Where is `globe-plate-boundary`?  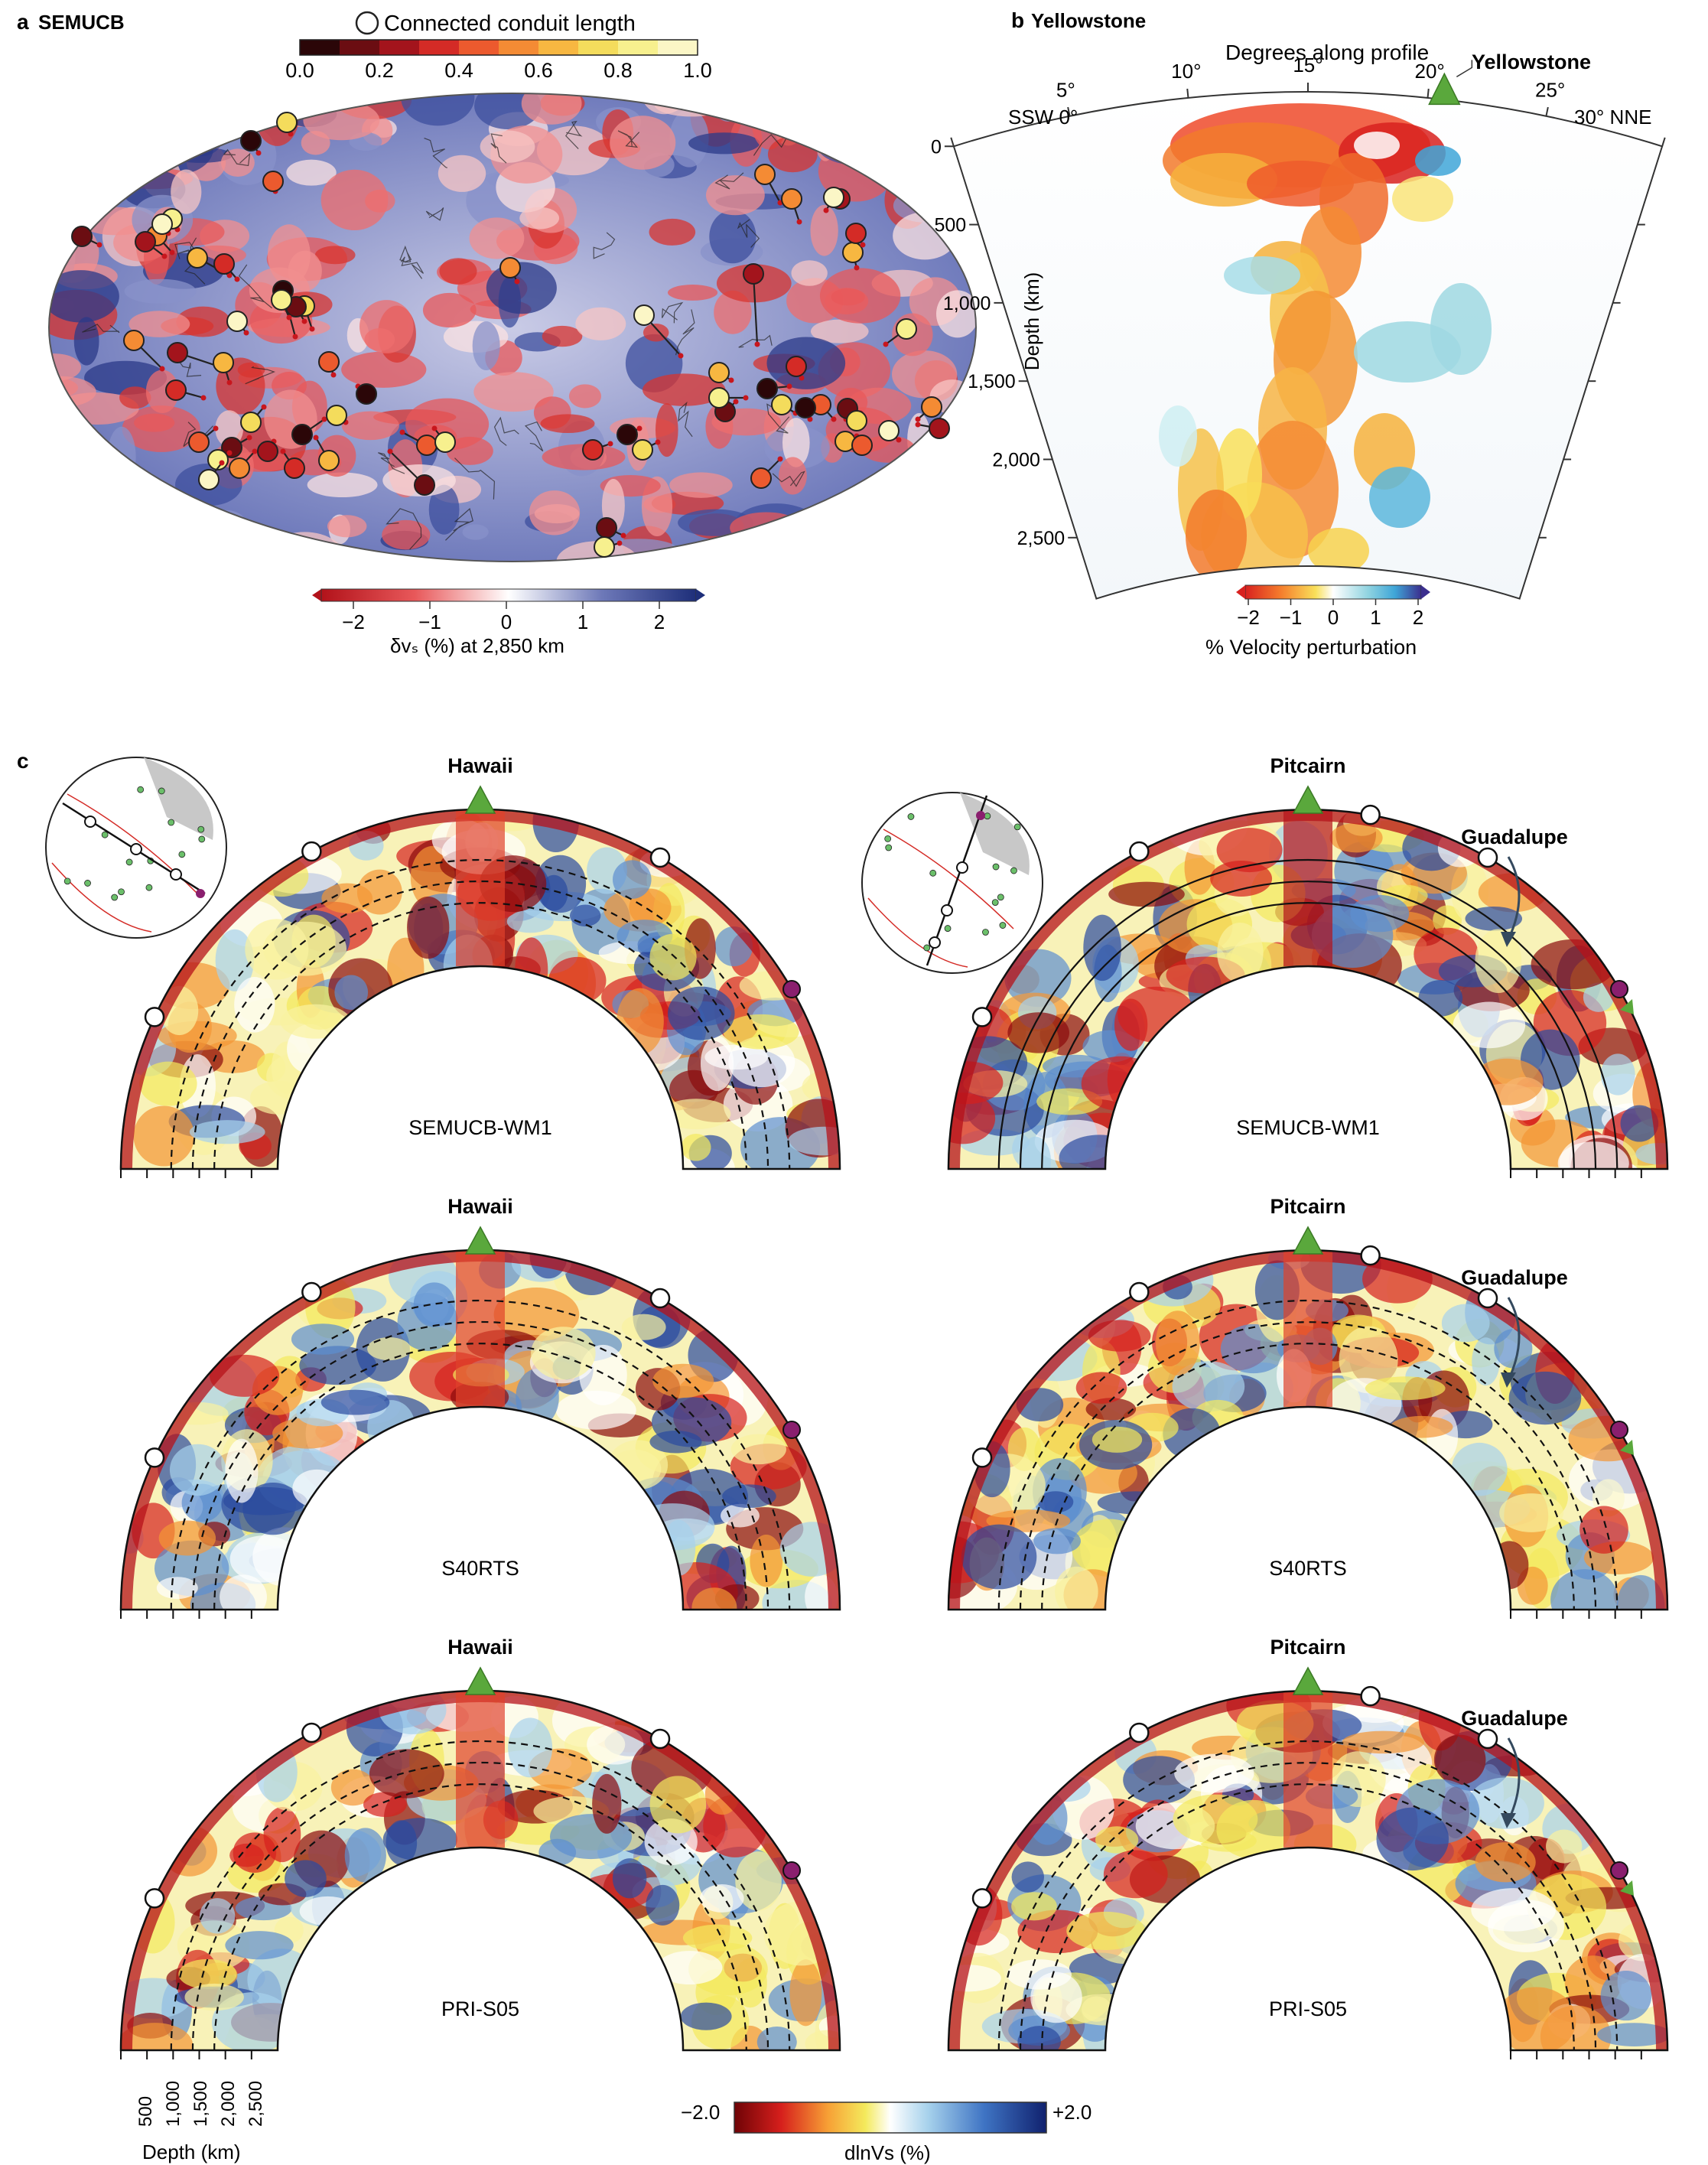
globe-plate-boundary is located at coordinates (101, 897).